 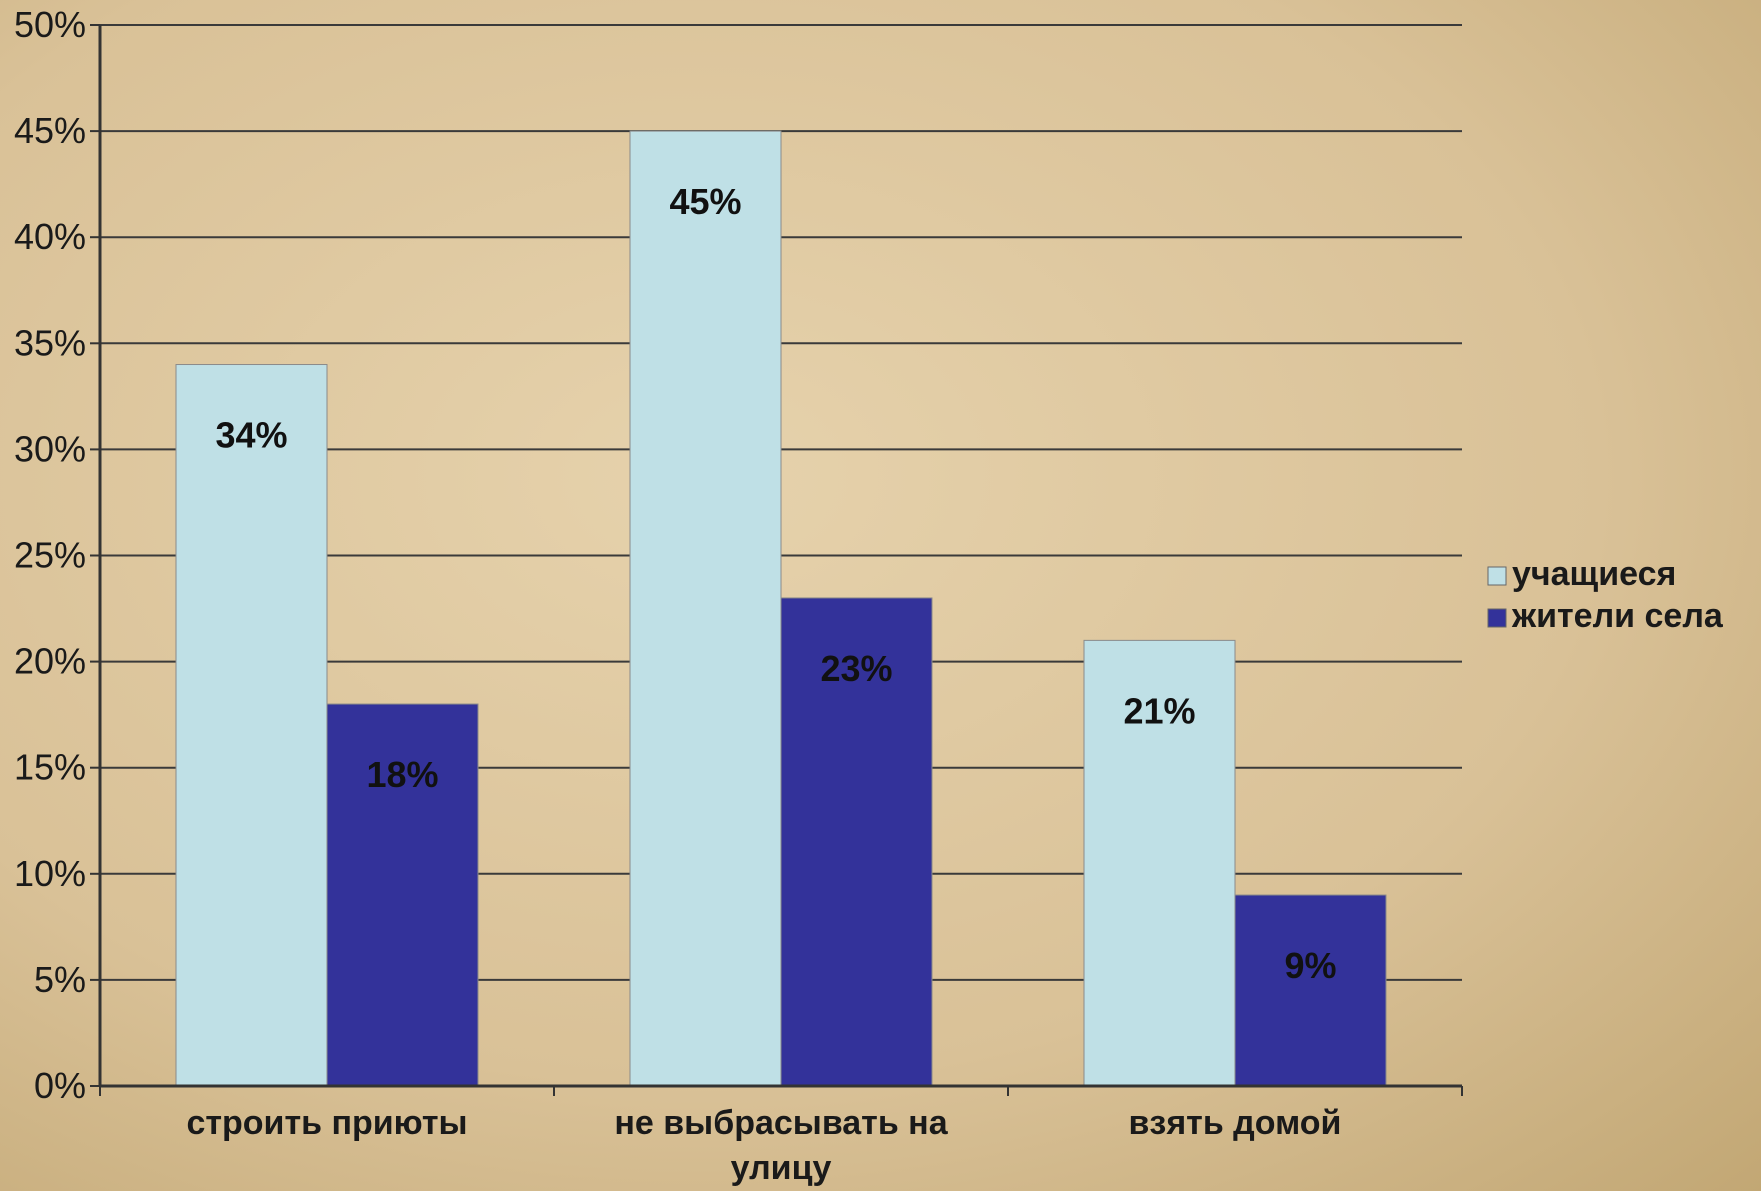 I want to click on data-label: 34%, so click(x=251, y=435).